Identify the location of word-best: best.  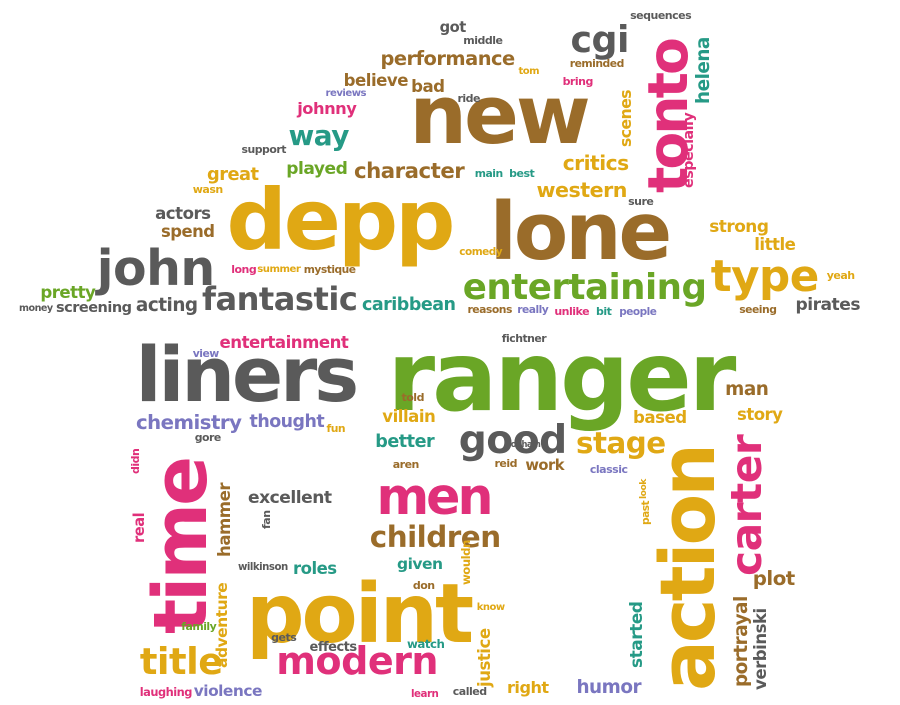
(522, 174).